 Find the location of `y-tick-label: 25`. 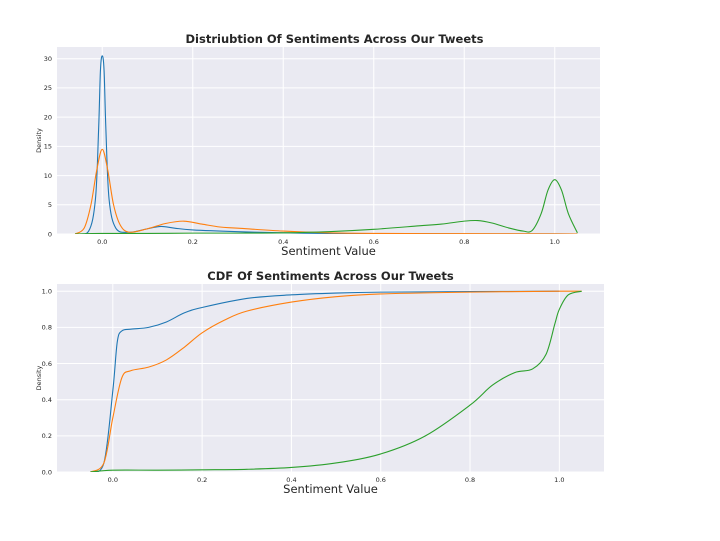

y-tick-label: 25 is located at coordinates (48, 88).